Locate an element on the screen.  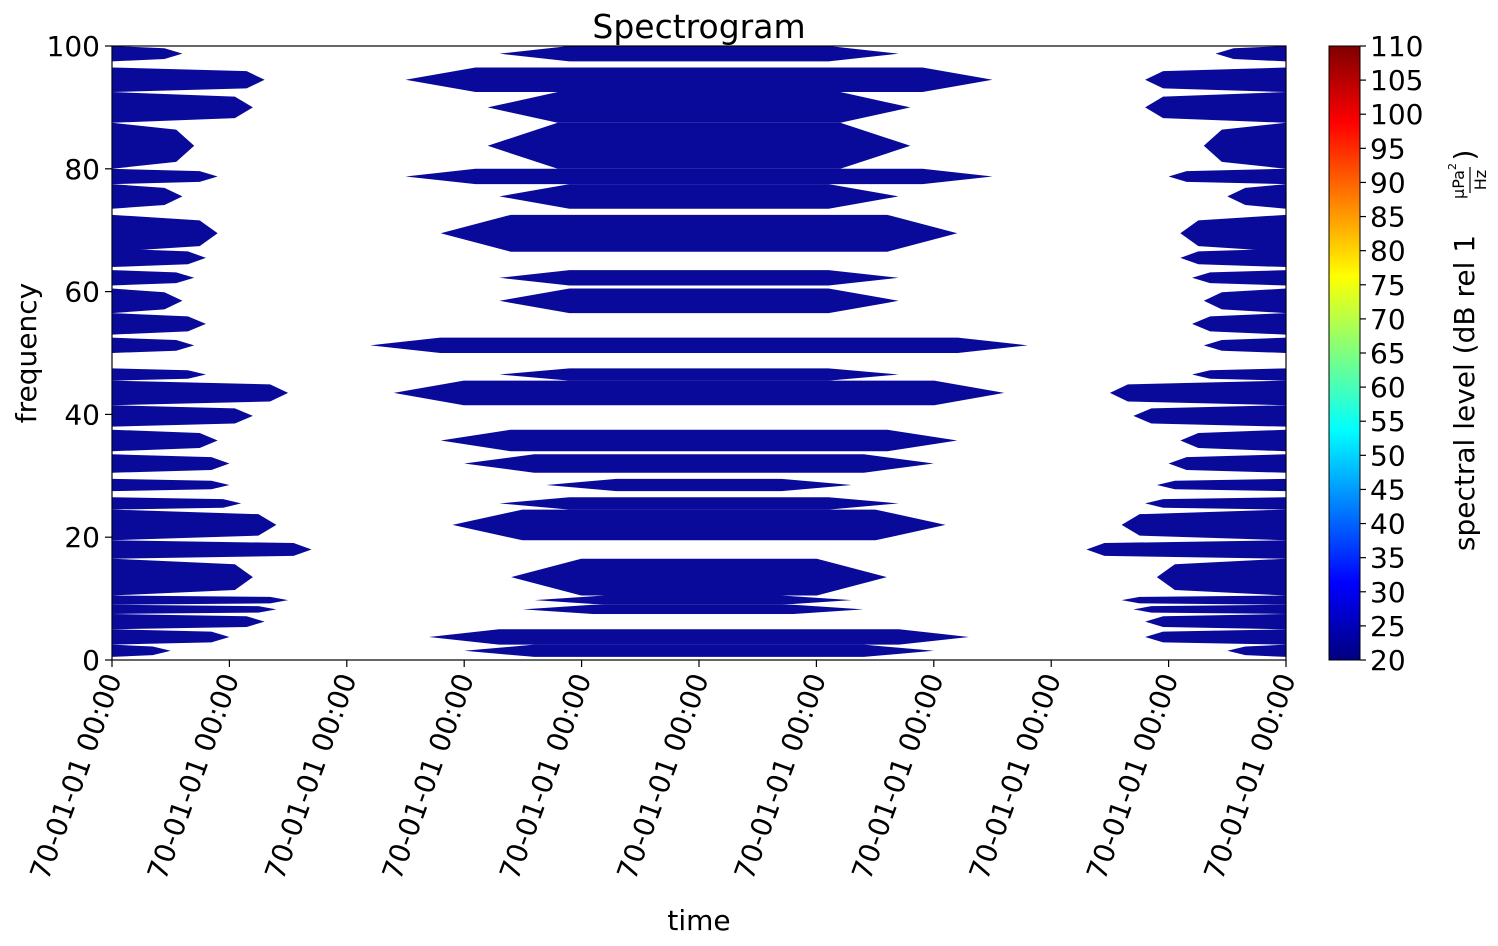
colorbar-unit-numerator: μPa2 is located at coordinates (1457, 181).